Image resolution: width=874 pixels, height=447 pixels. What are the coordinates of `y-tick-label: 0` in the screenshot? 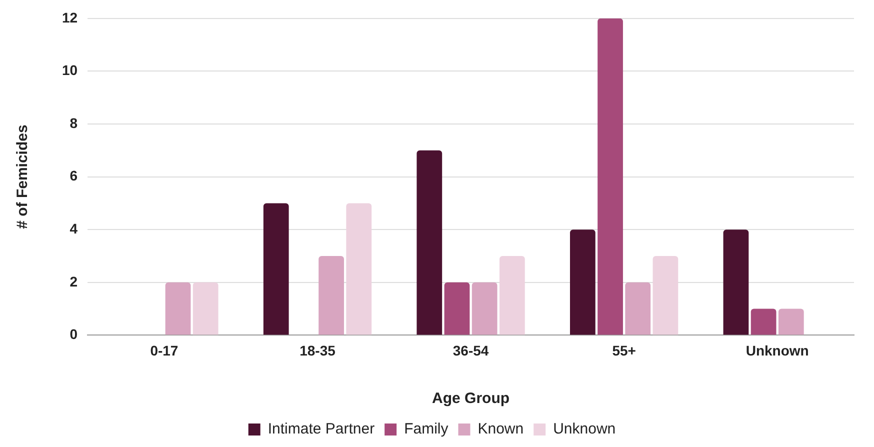 It's located at (74, 334).